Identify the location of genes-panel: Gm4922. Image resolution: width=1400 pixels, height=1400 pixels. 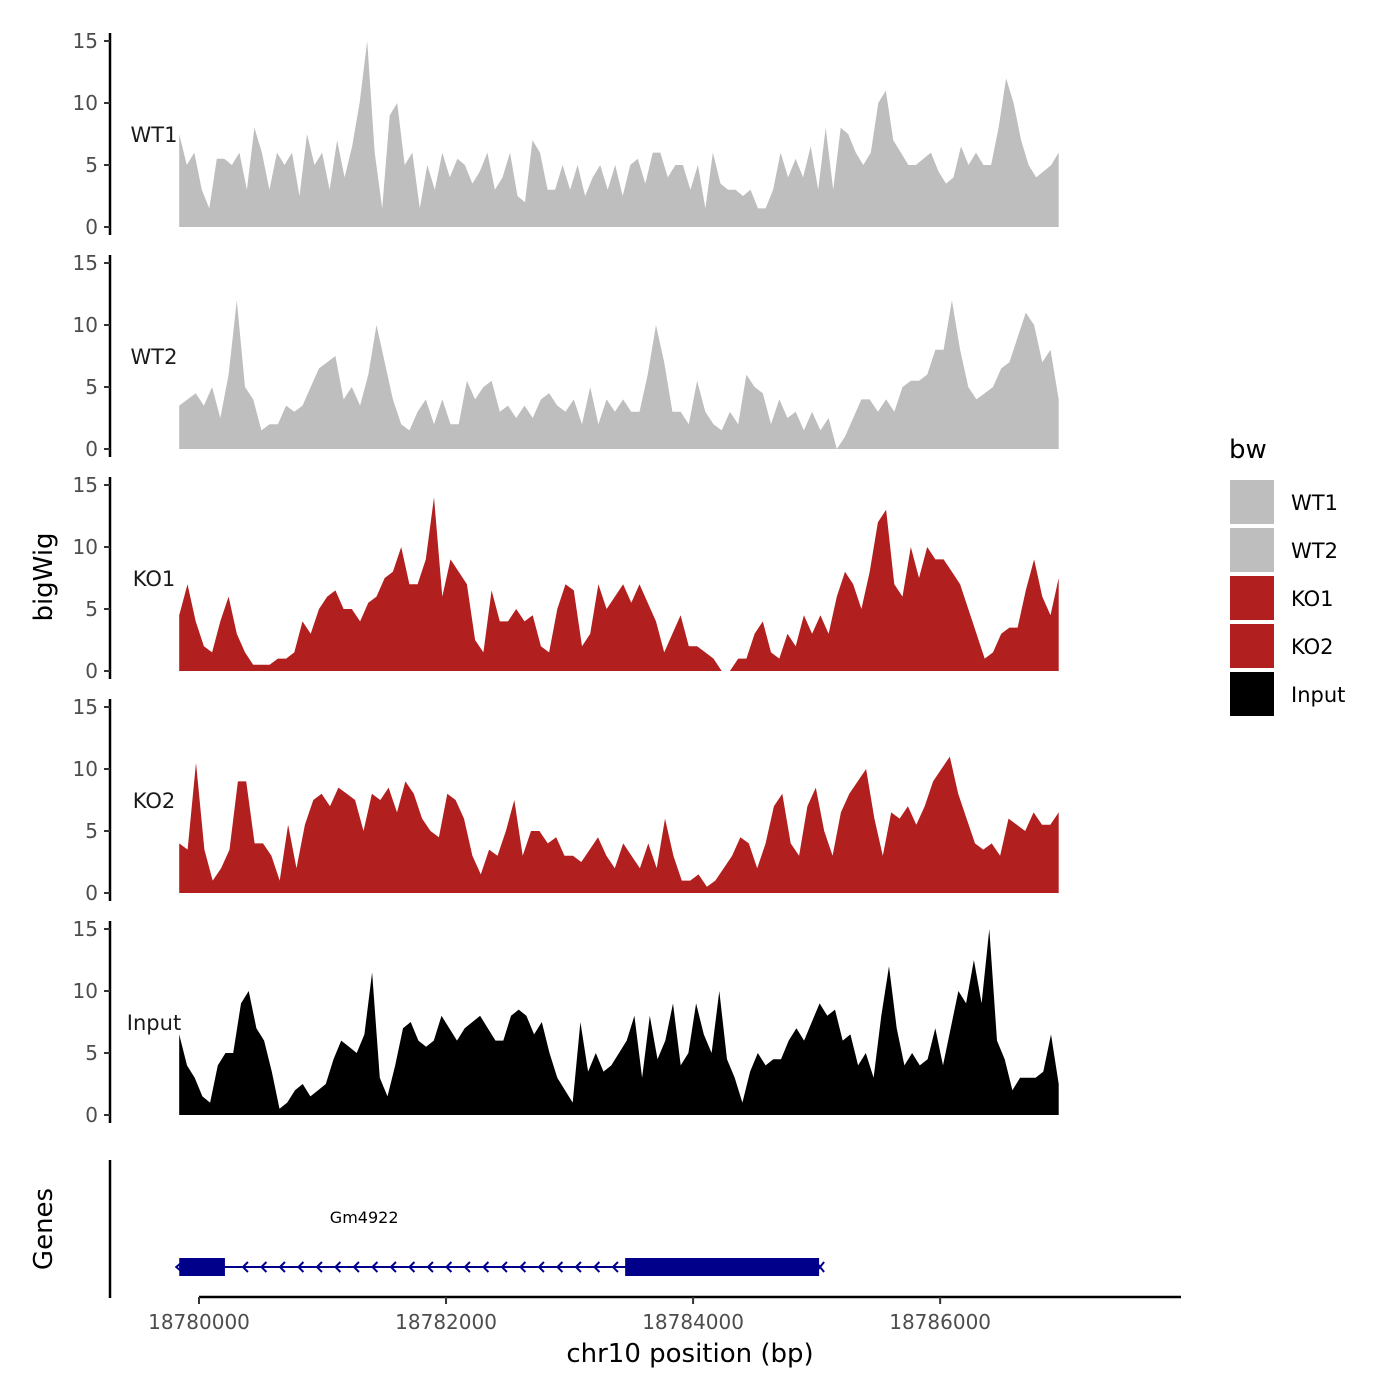
(466, 1229).